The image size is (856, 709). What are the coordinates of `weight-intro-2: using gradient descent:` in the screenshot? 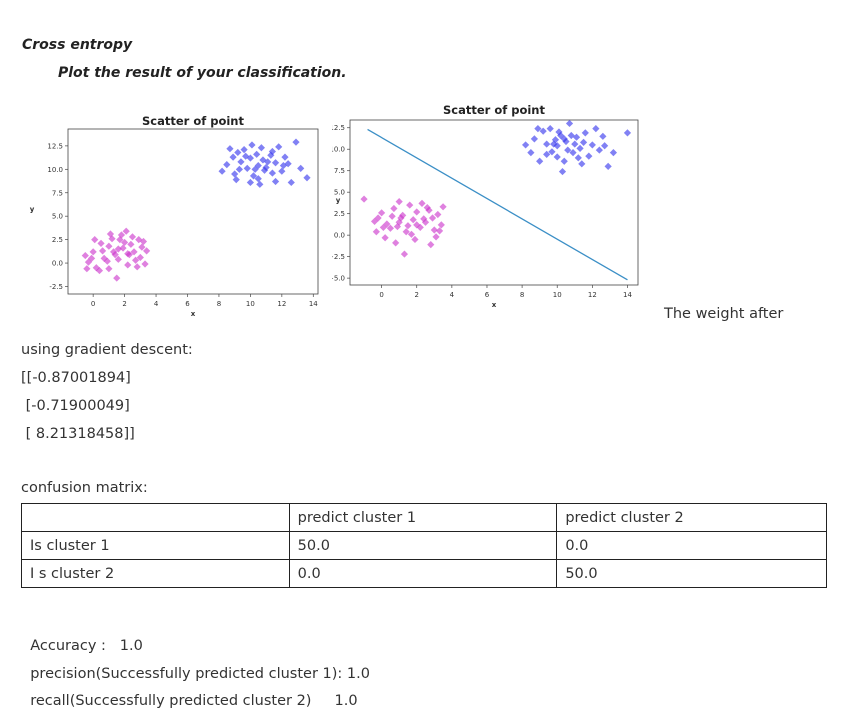 It's located at (107, 350).